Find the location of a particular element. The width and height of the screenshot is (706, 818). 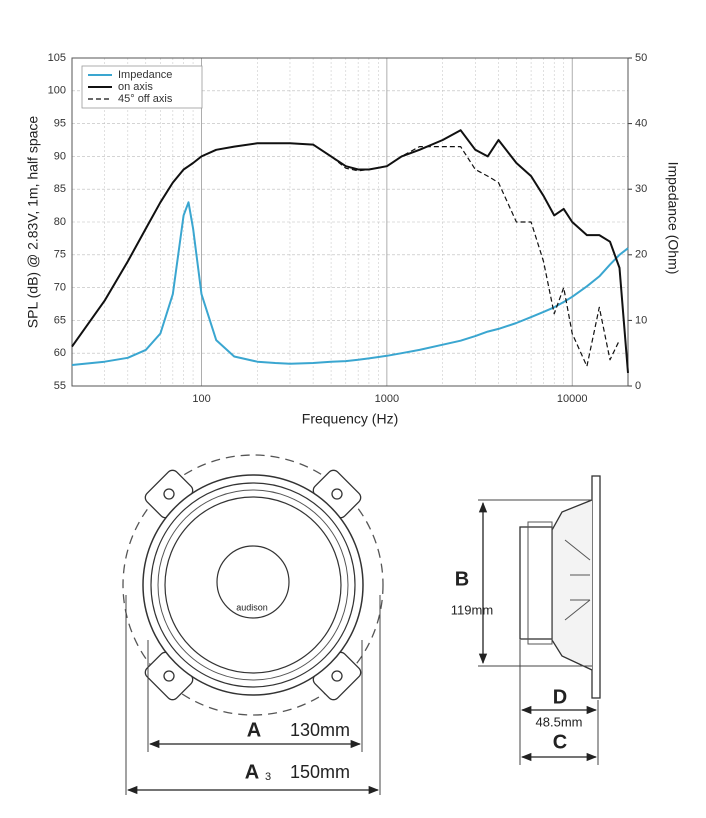

side-view: B 119mm D 48.5mm C is located at coordinates (526, 620).